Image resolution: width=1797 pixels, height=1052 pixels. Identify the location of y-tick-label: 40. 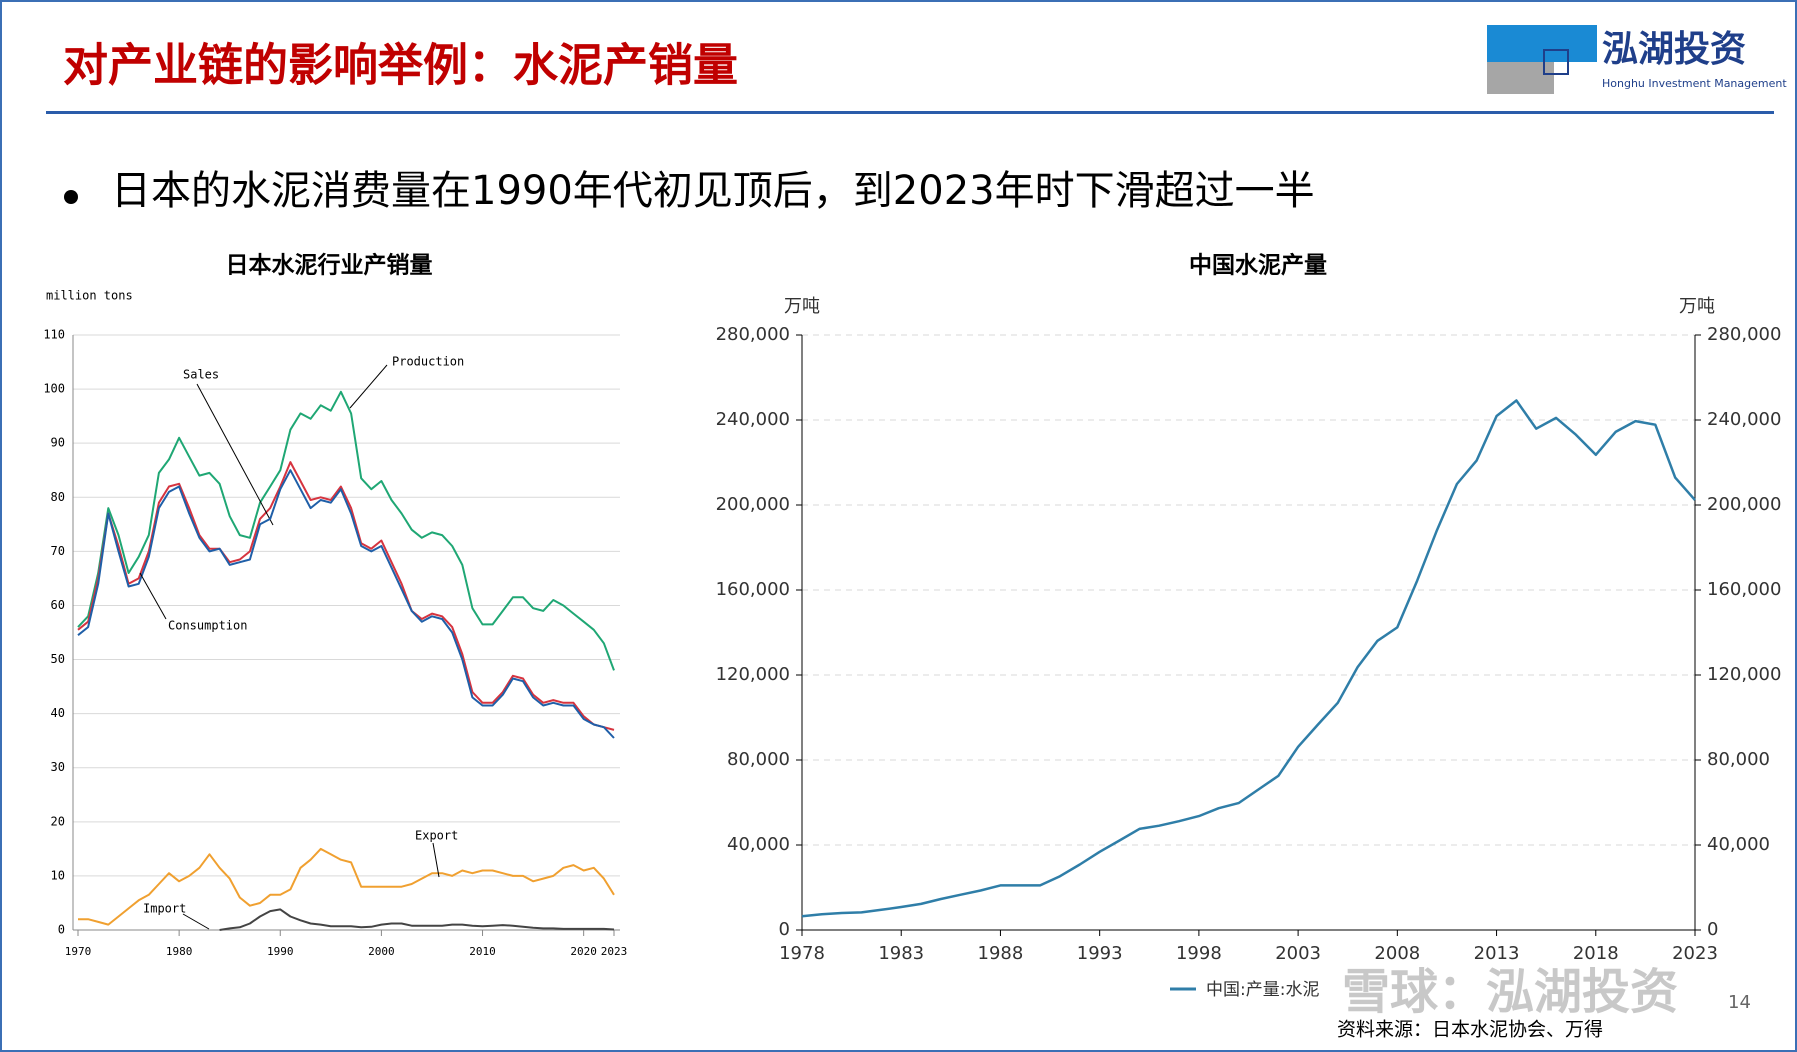
(58, 713).